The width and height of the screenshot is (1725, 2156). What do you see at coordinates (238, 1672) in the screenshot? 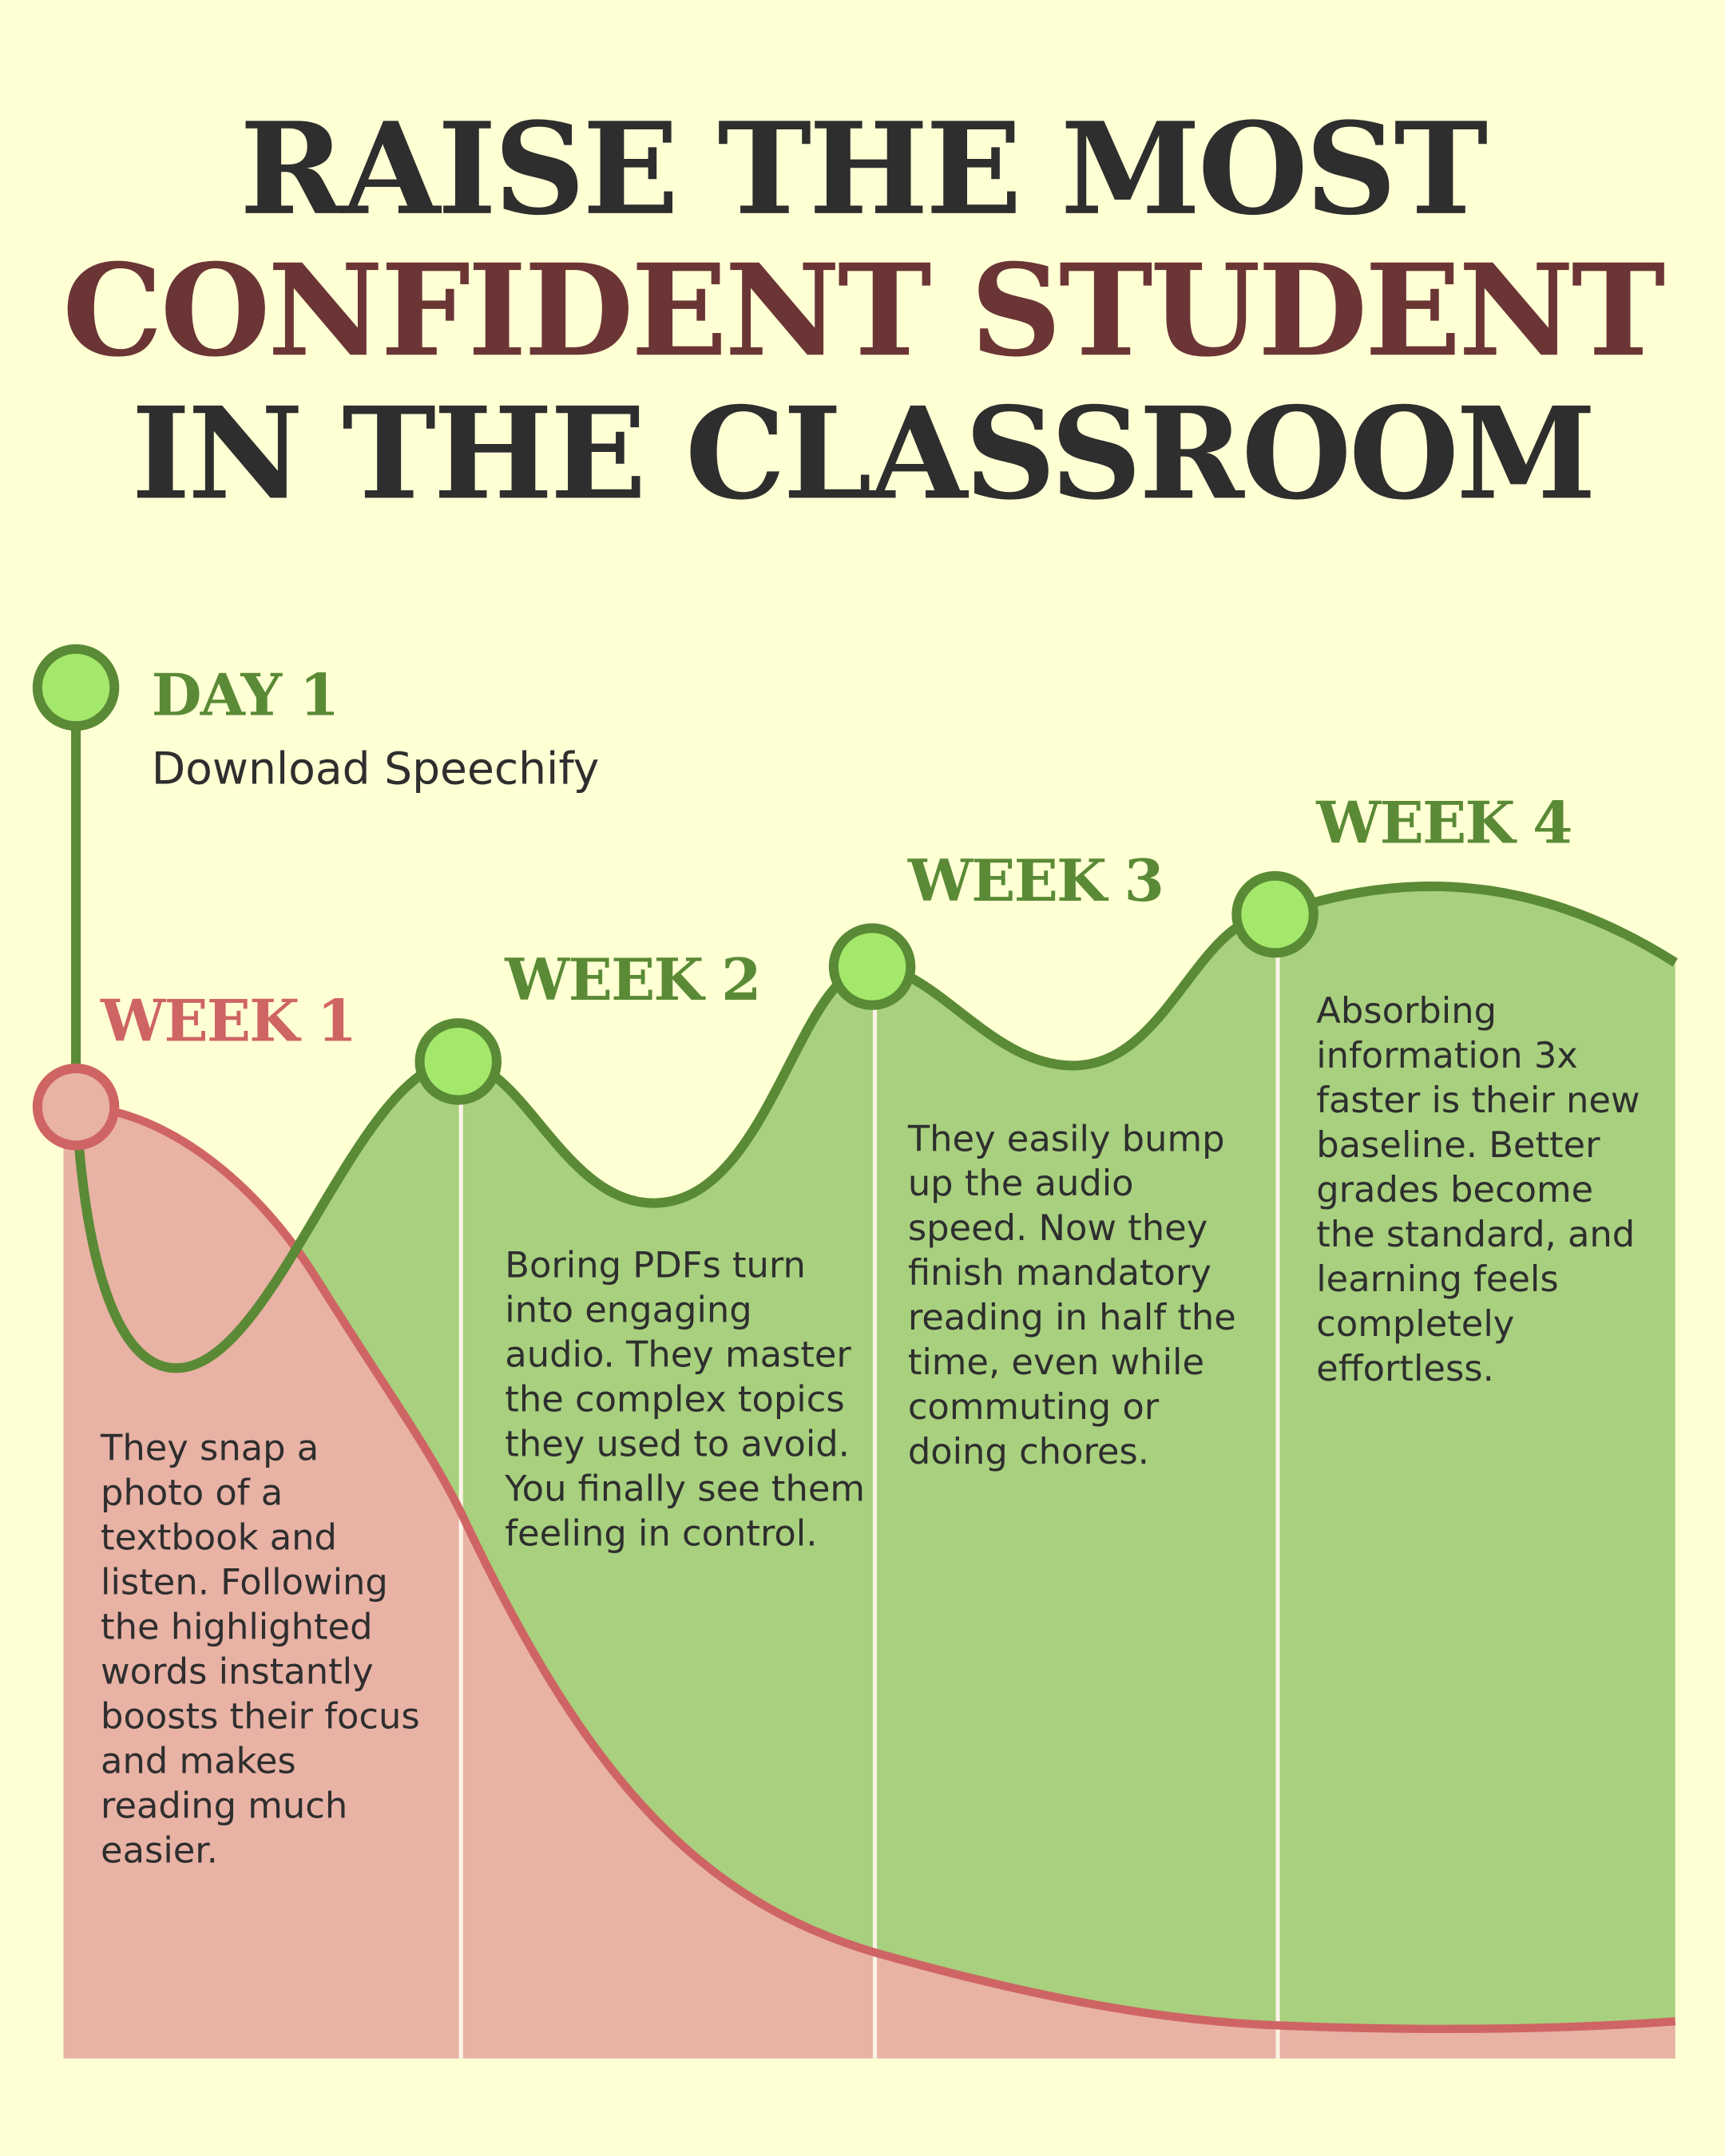
I see `milestone-text: words instantly` at bounding box center [238, 1672].